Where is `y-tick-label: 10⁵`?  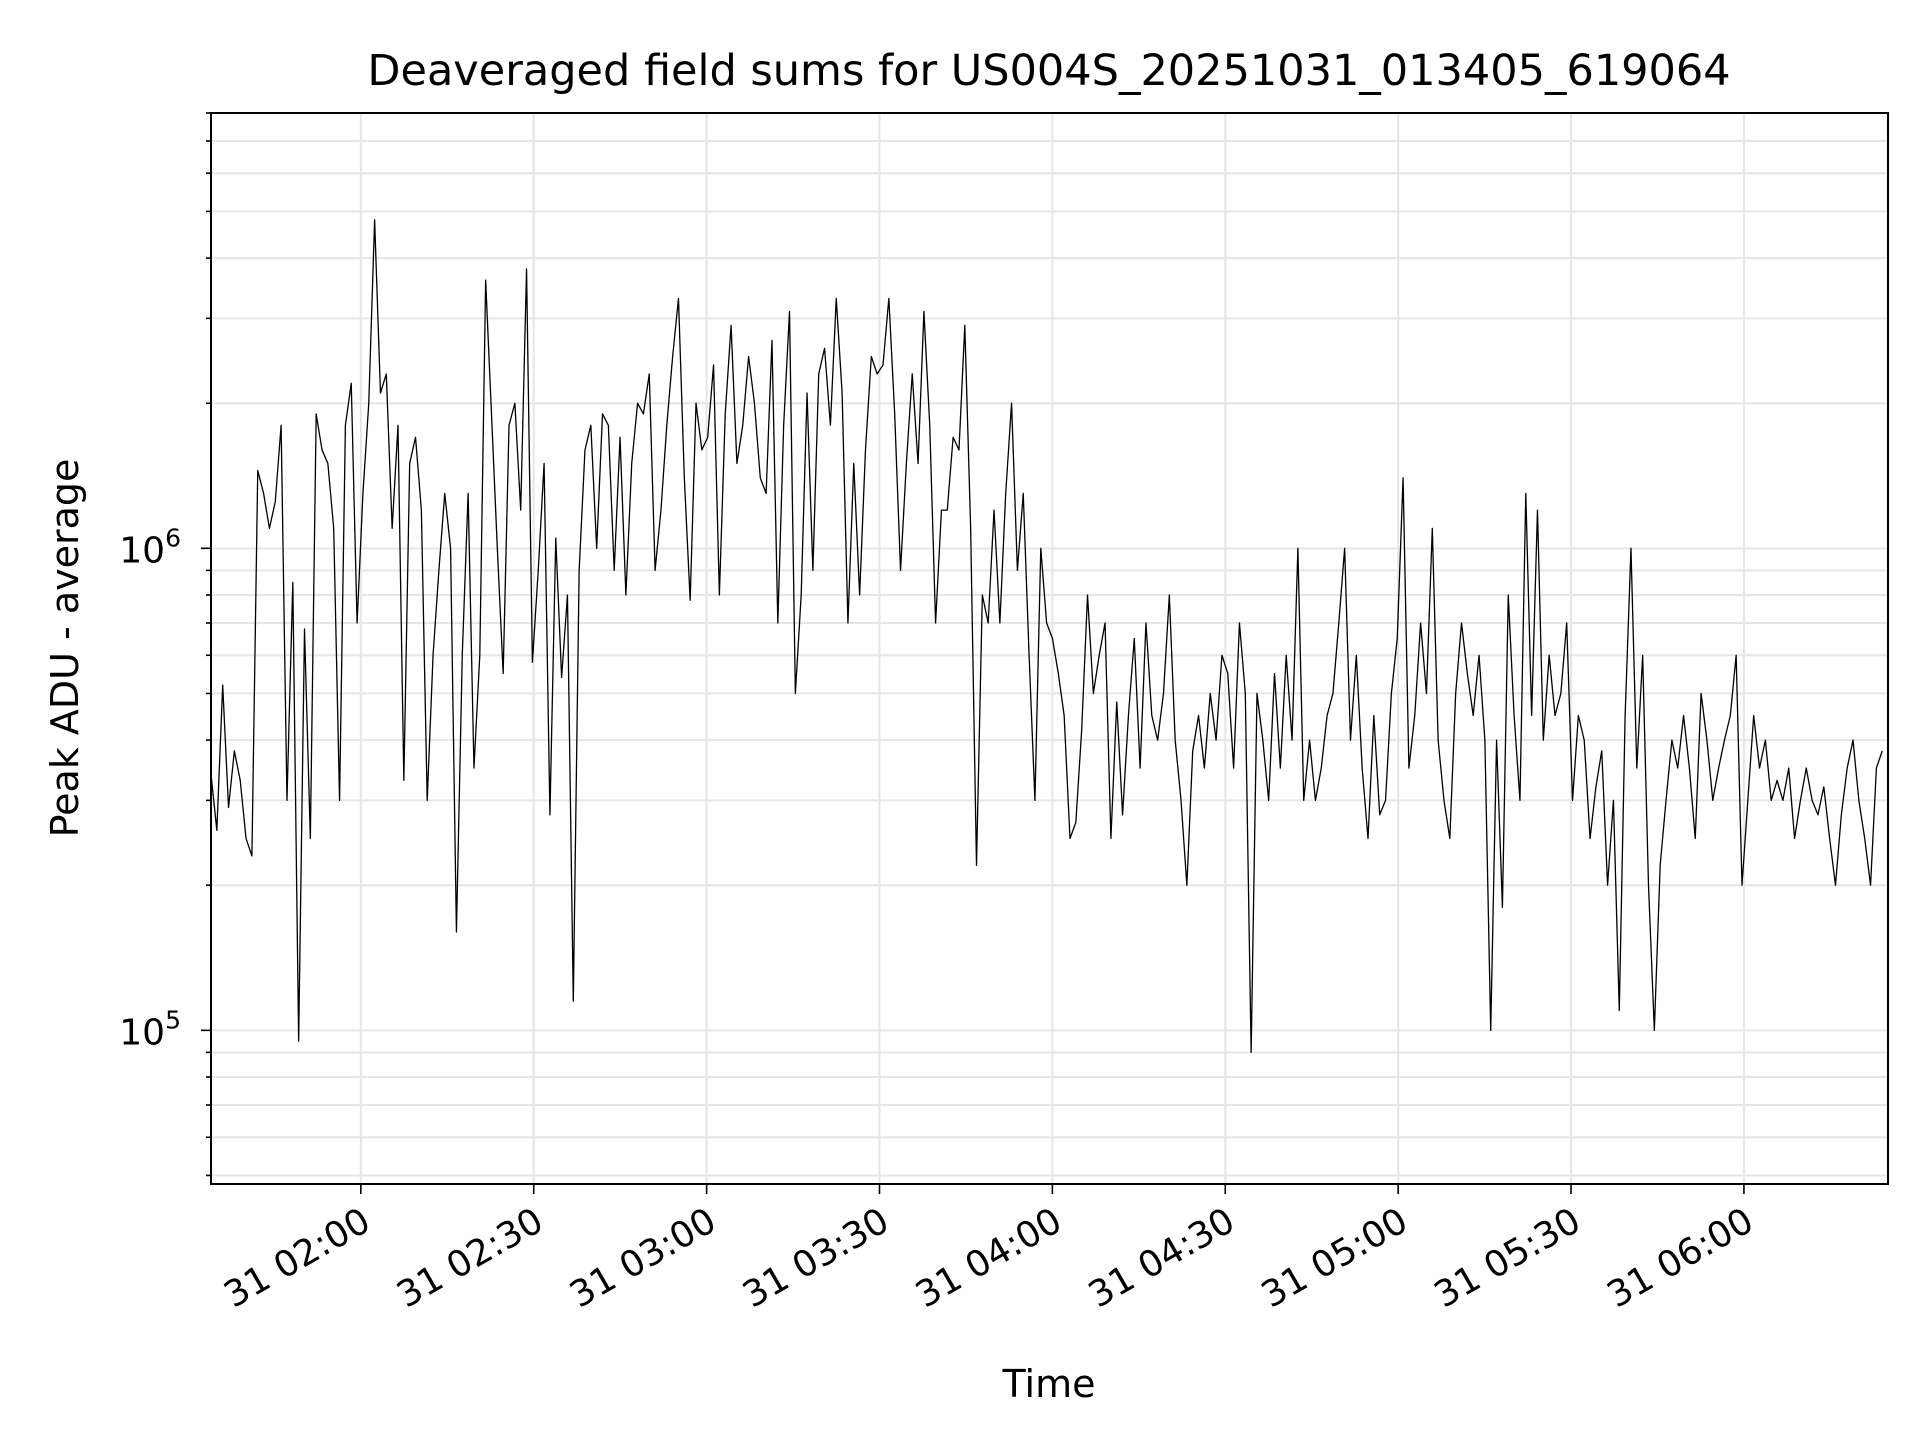 y-tick-label: 10⁵ is located at coordinates (150, 1029).